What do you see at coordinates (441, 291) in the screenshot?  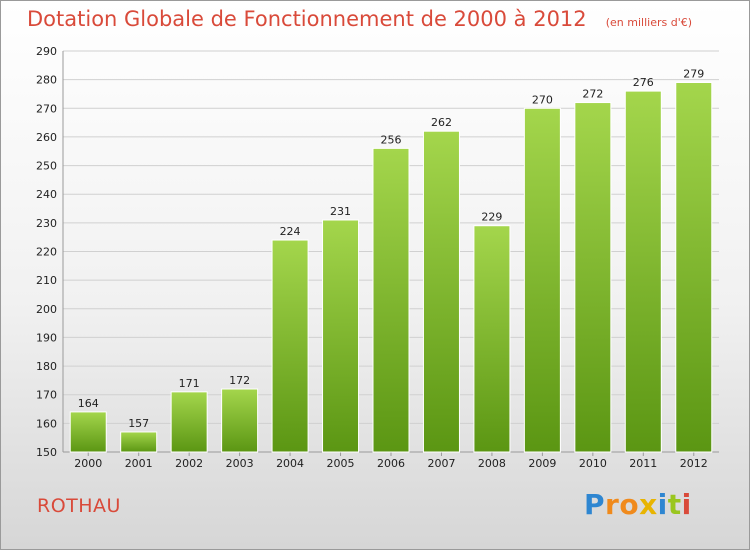 I see `bar-2007` at bounding box center [441, 291].